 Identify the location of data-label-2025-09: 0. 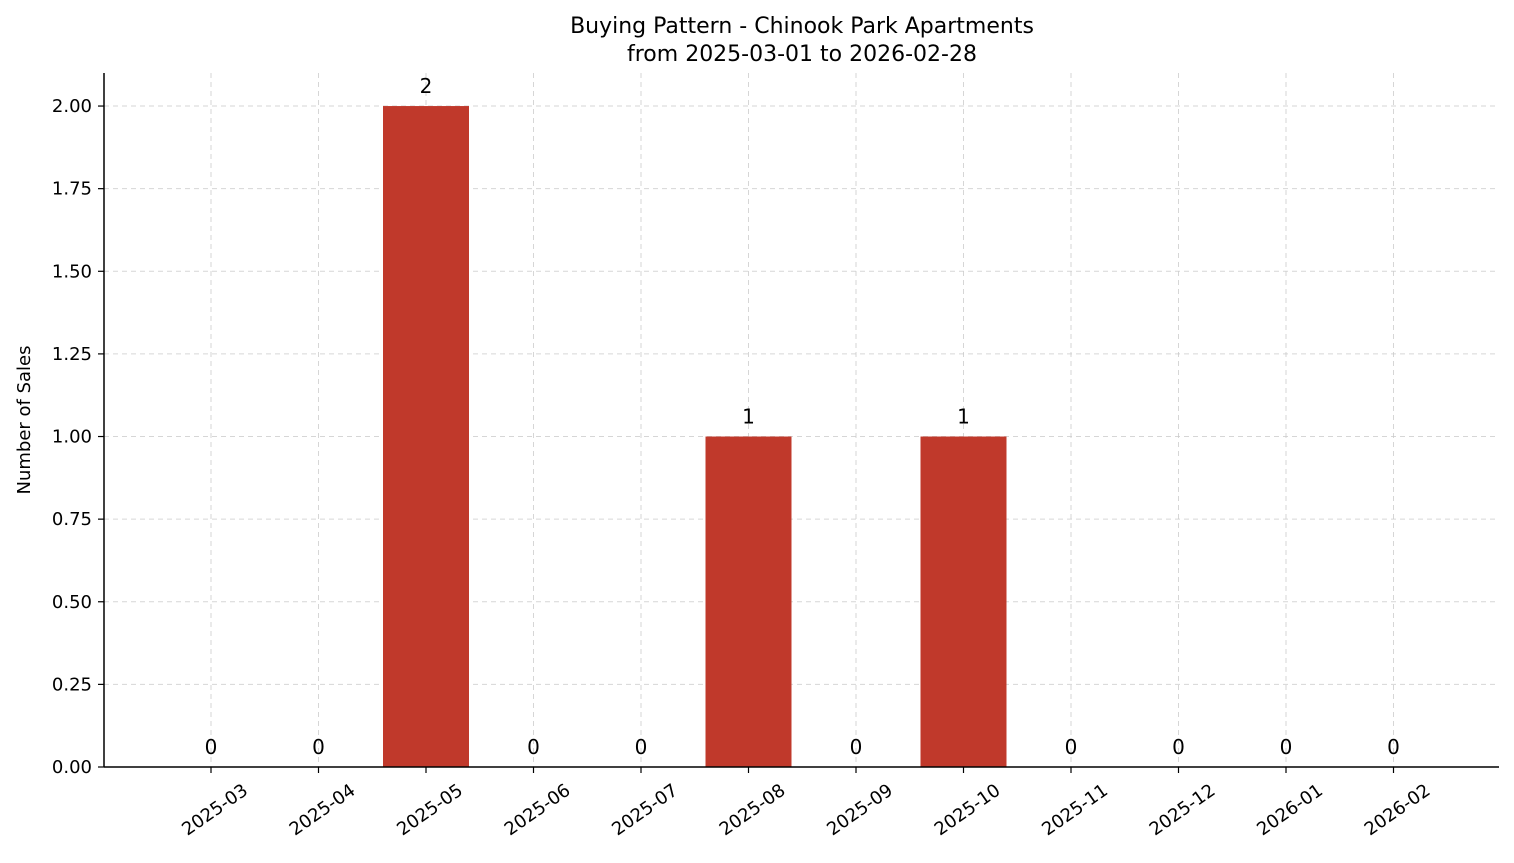
(856, 747).